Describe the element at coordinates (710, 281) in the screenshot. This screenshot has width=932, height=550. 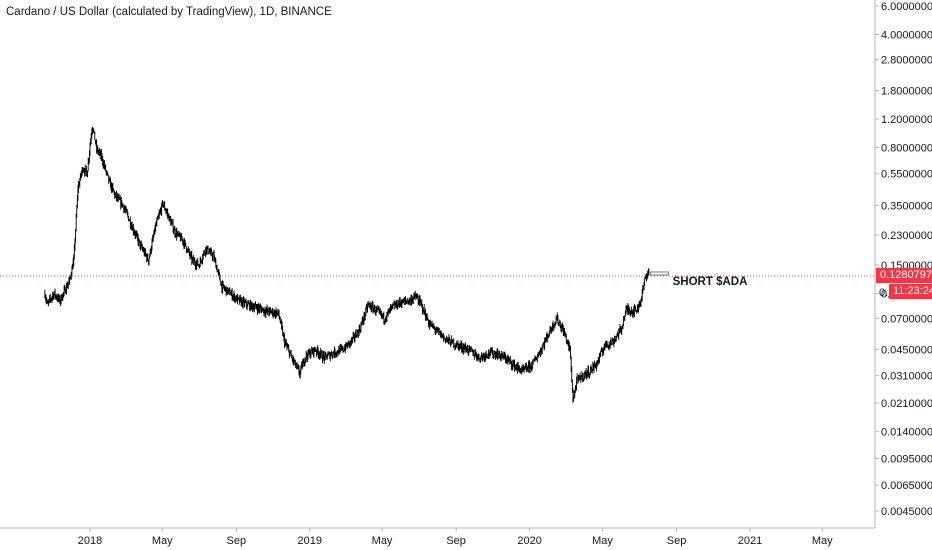
I see `short-annotation: SHORT $ADA` at that location.